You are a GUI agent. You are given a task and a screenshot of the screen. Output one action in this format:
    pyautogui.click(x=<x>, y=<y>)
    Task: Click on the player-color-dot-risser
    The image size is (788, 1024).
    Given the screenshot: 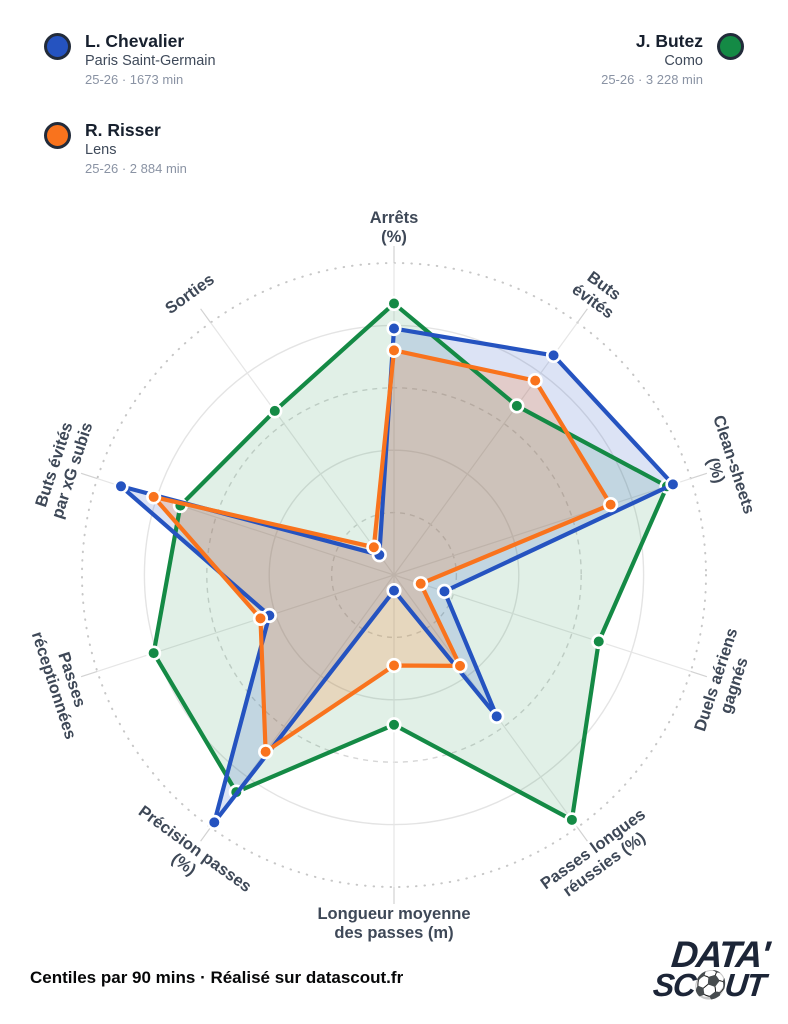 What is the action you would take?
    pyautogui.click(x=57, y=135)
    